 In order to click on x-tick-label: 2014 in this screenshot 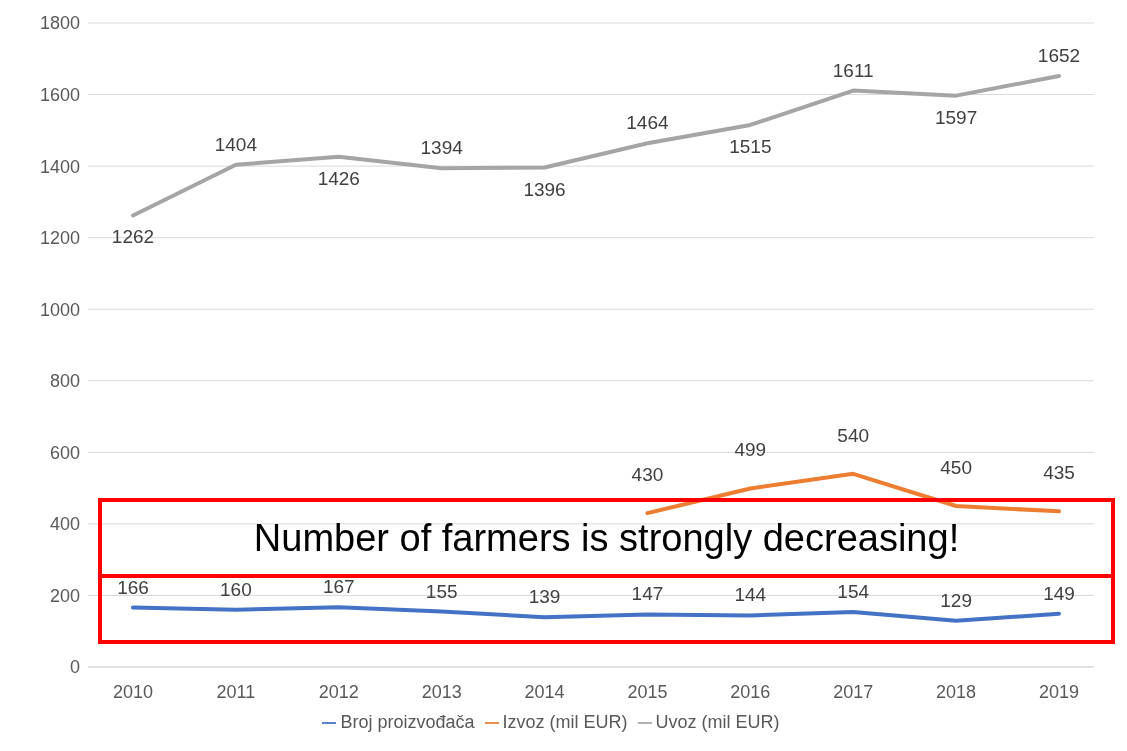, I will do `click(544, 691)`.